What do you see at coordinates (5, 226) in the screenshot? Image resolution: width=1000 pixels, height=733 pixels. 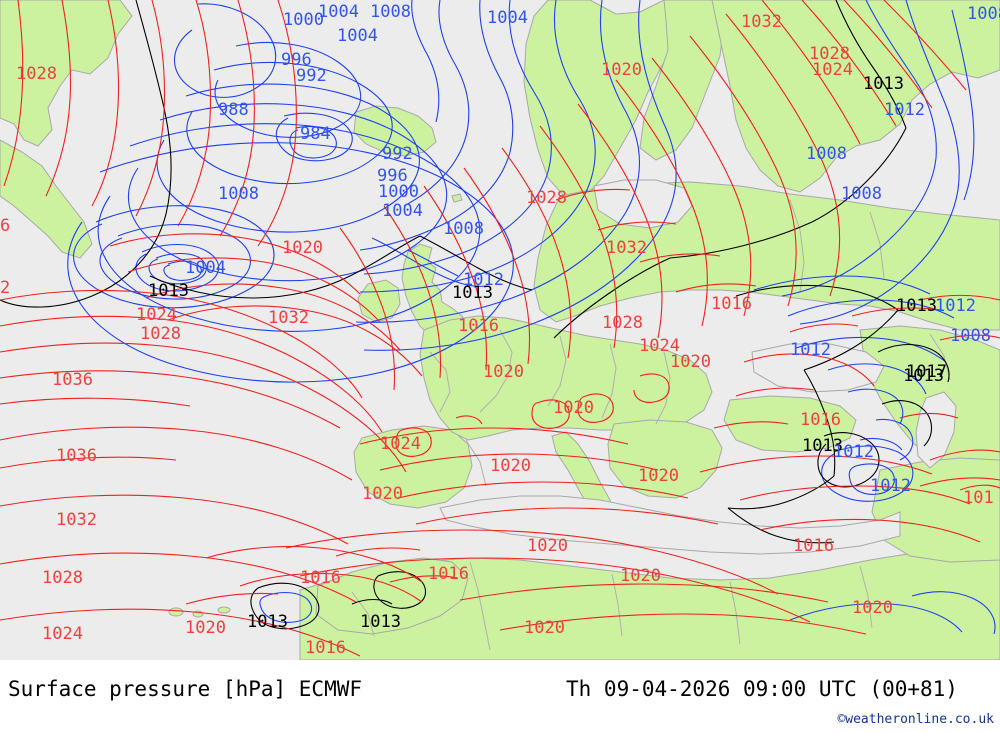 I see `isobar-label: 6` at bounding box center [5, 226].